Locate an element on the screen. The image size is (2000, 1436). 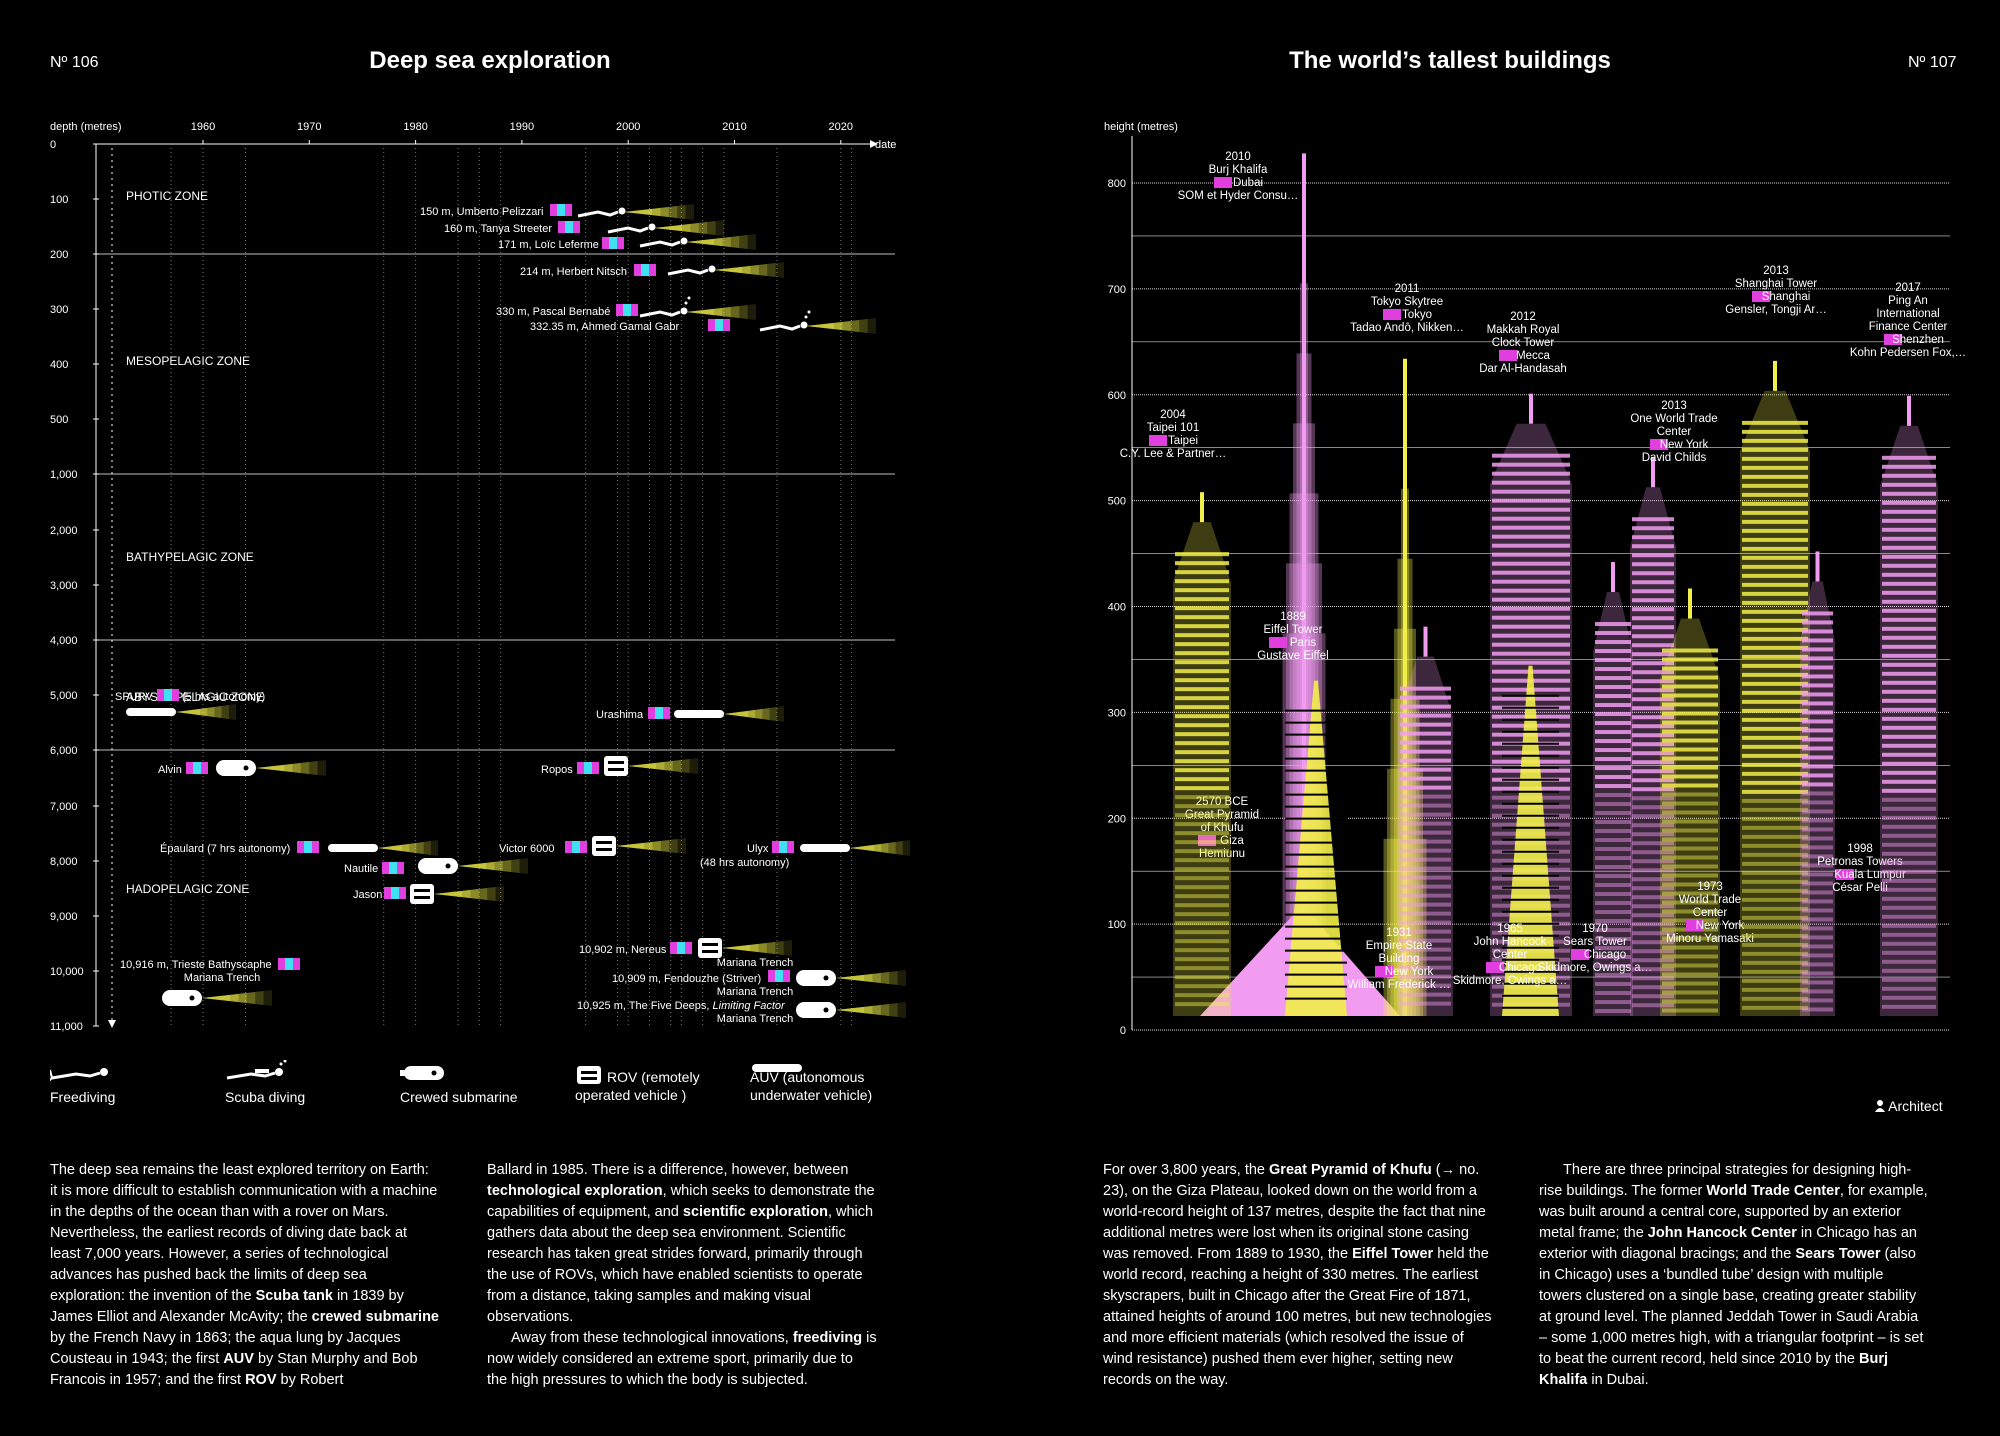
light-beam is located at coordinates (469, 894).